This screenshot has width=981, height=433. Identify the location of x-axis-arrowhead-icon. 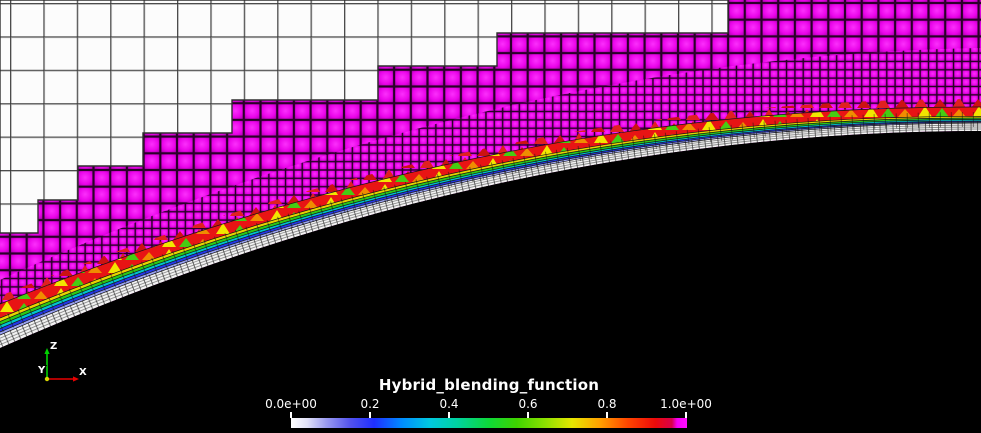
(76, 379).